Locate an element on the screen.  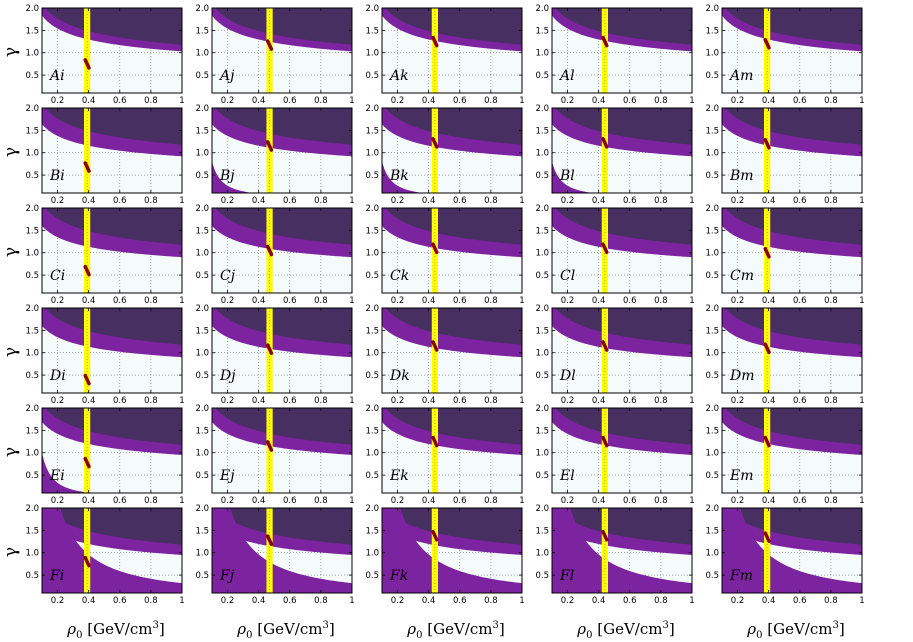
panel-Bm: 0.2 0.4 0.6 0.8 1 0.5 1.0 1.5 2.0 Bm is located at coordinates (784, 155).